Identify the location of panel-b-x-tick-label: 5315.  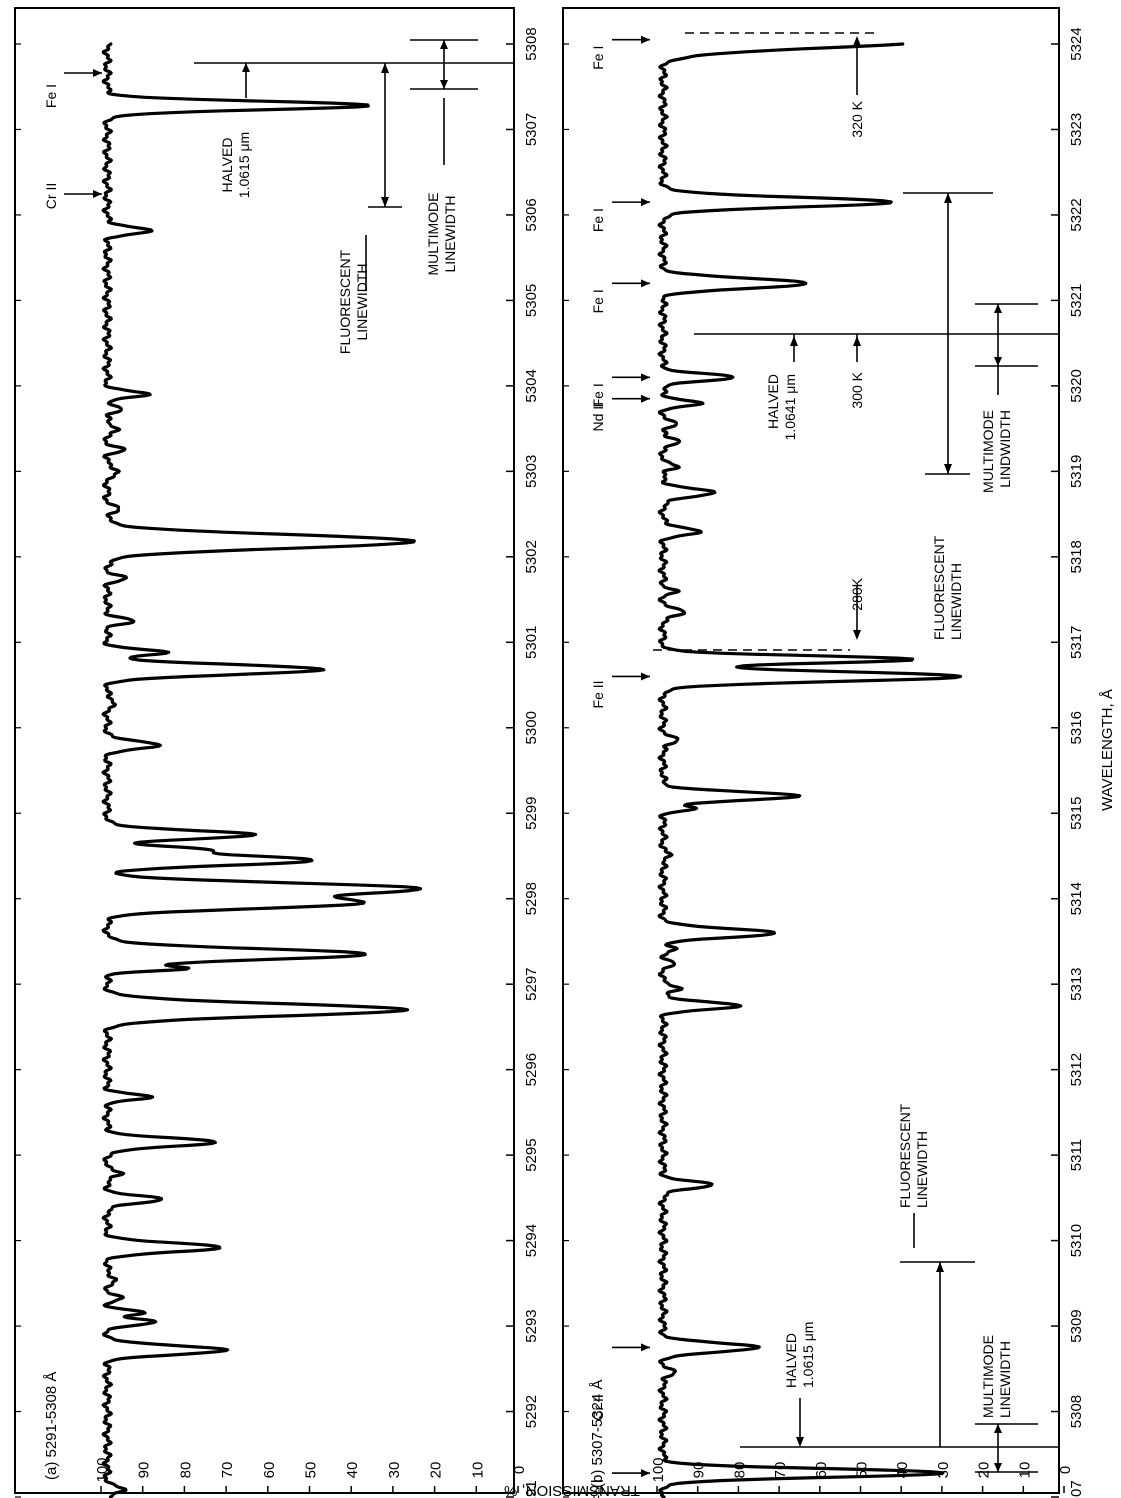
(1076, 813).